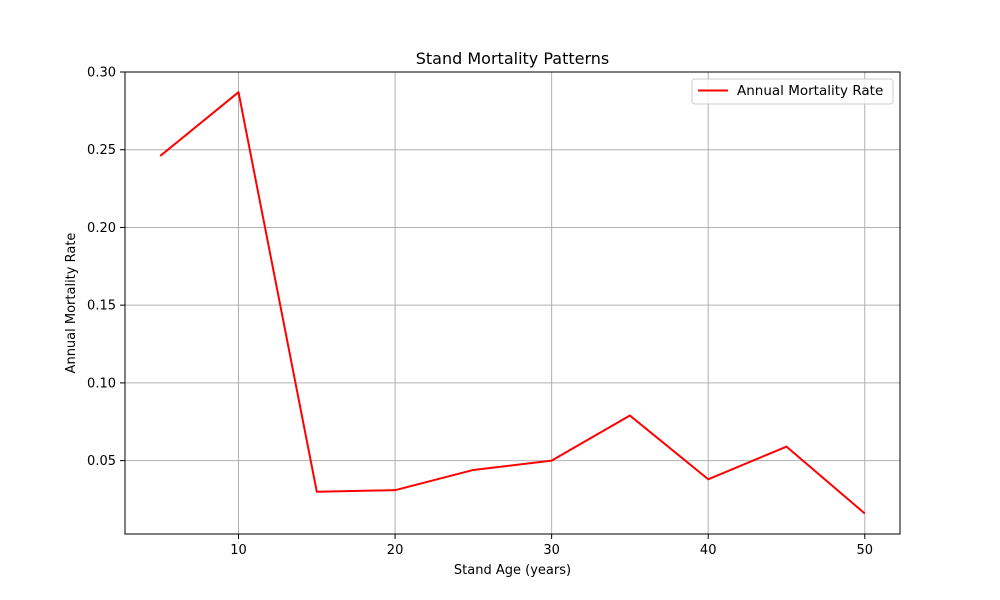 The height and width of the screenshot is (600, 1000). What do you see at coordinates (101, 306) in the screenshot?
I see `y-tick-label: 0.15` at bounding box center [101, 306].